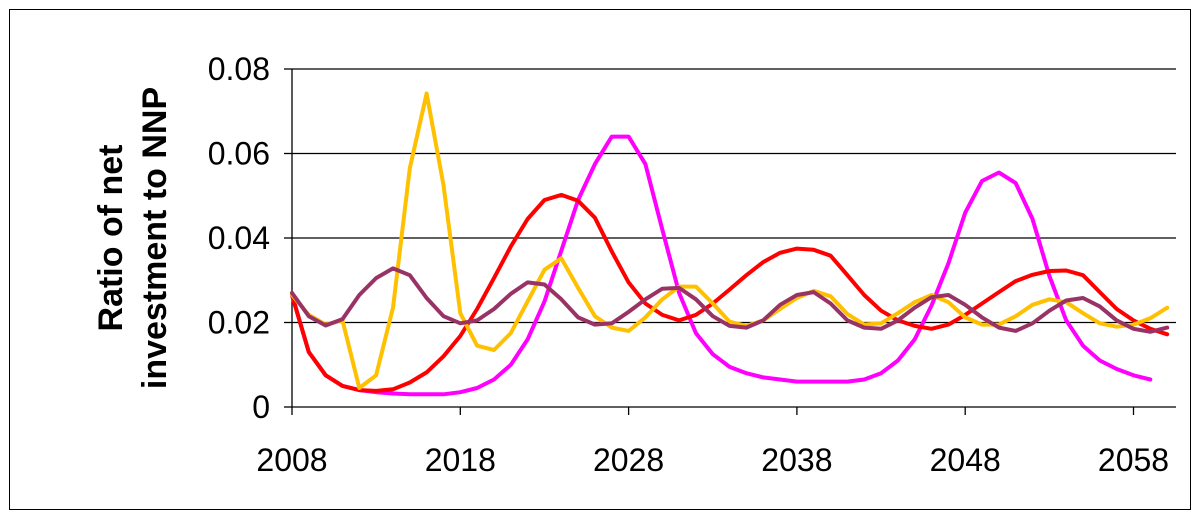 The width and height of the screenshot is (1202, 521). I want to click on x-tick-label: 2048, so click(965, 460).